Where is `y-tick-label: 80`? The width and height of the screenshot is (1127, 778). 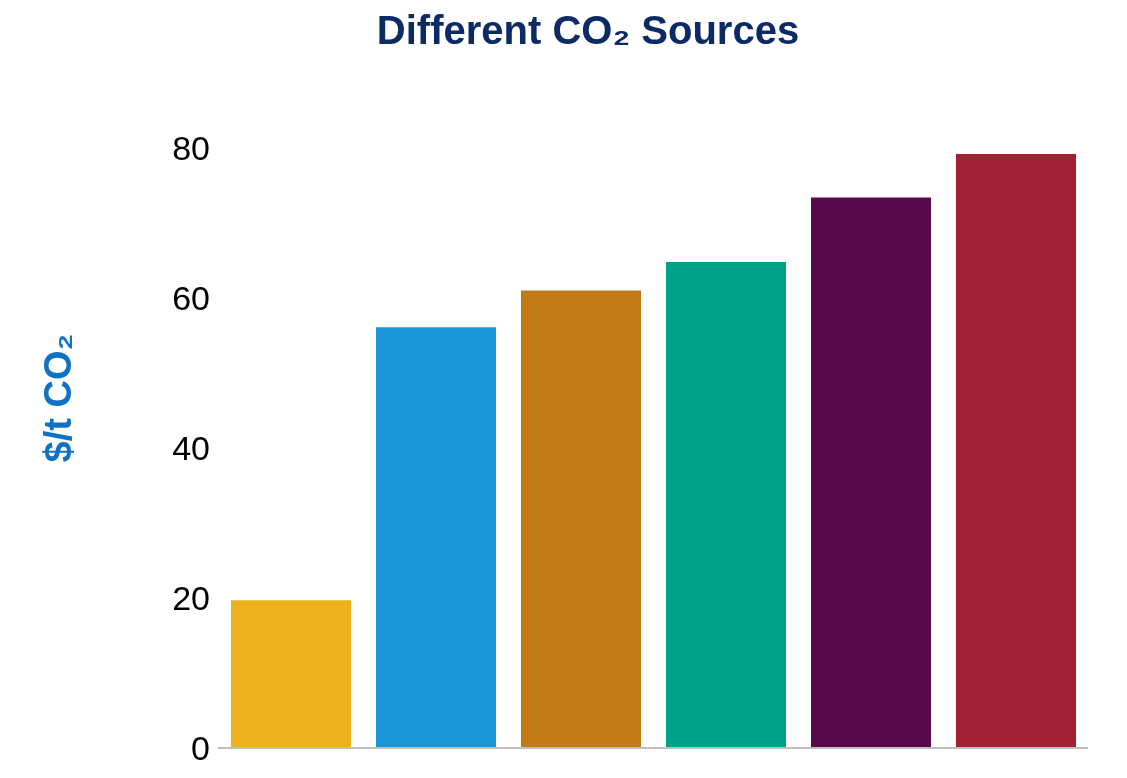 y-tick-label: 80 is located at coordinates (191, 148).